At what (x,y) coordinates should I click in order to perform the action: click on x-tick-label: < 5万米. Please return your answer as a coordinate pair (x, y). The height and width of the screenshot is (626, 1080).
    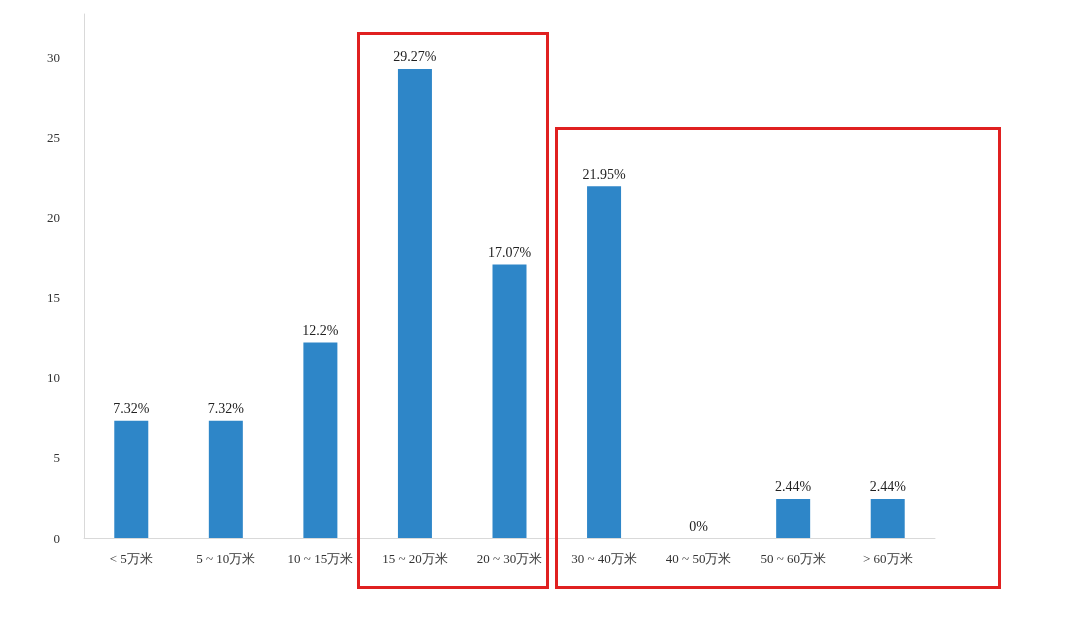
    Looking at the image, I should click on (131, 558).